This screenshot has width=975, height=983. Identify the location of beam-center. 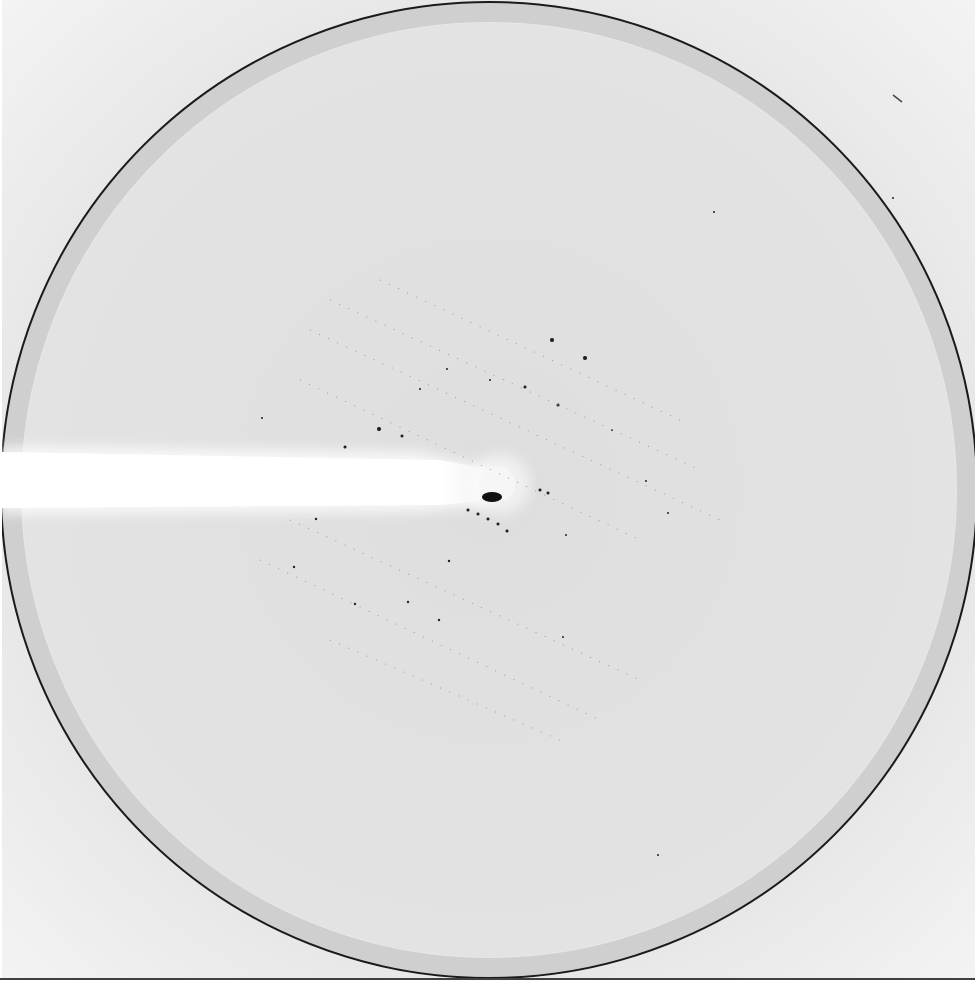
(492, 497).